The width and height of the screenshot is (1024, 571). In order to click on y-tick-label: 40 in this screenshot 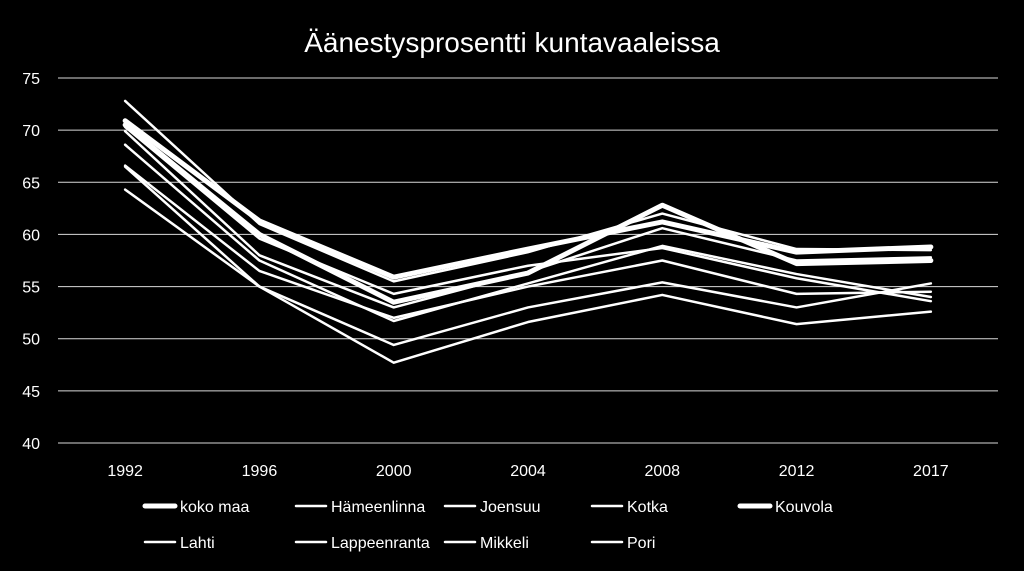, I will do `click(31, 444)`.